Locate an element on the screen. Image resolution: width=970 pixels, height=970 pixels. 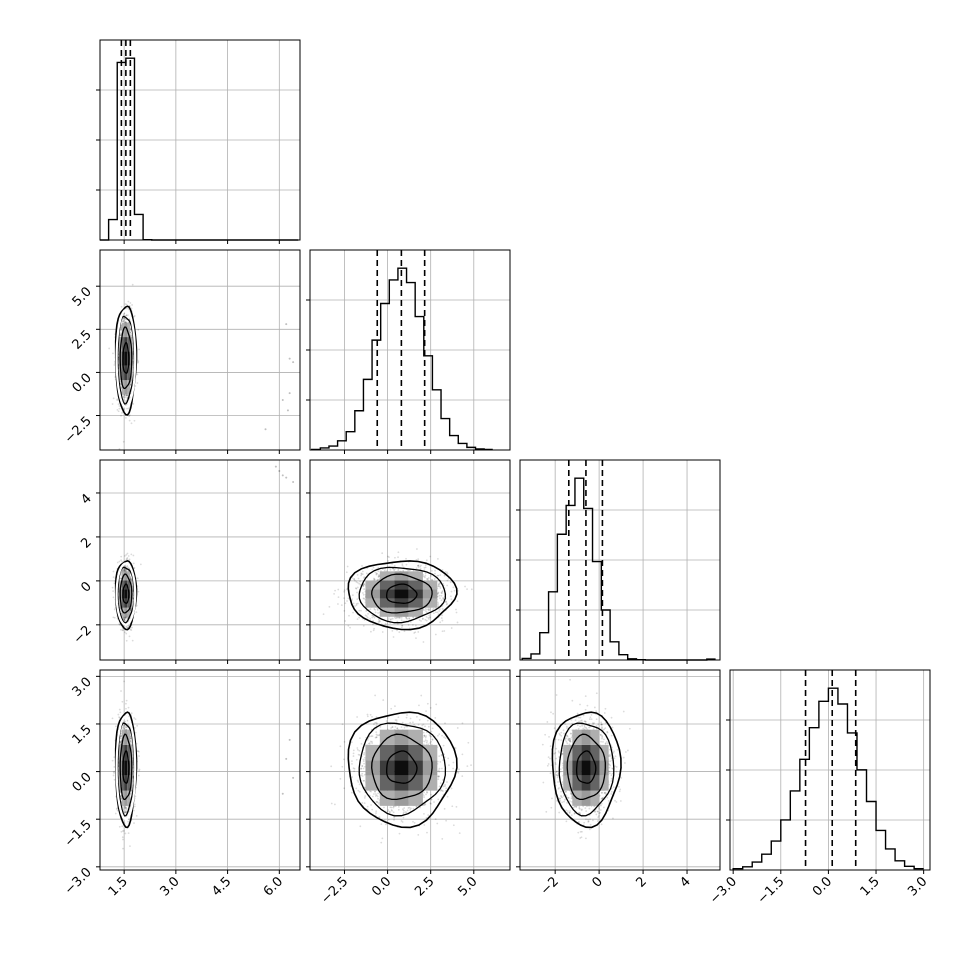
x-tick-label-1-2: 2.5 is located at coordinates (424, 886).